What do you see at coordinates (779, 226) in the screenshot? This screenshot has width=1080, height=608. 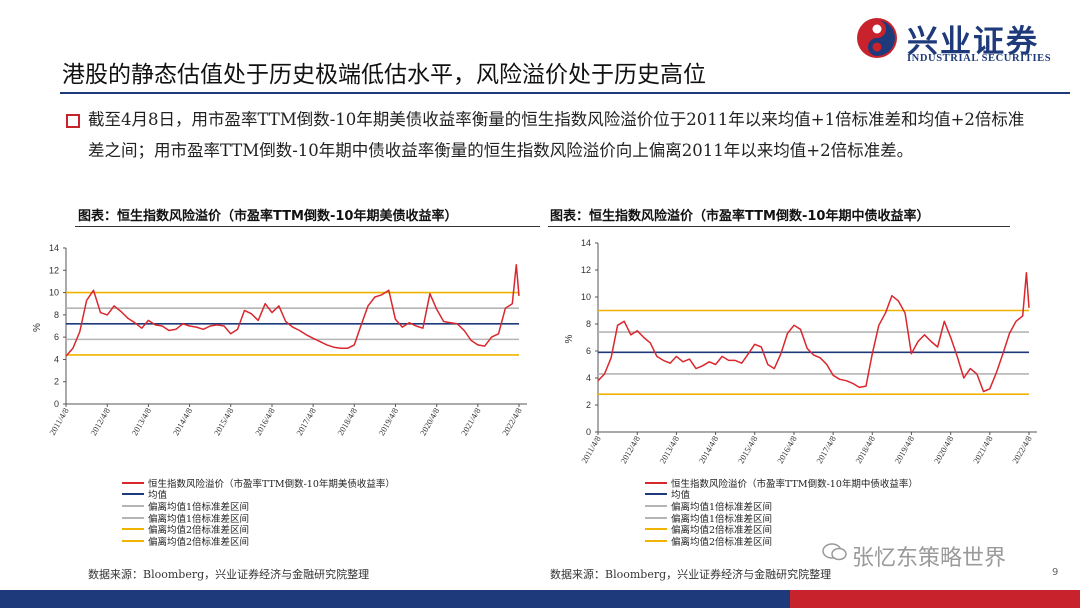 I see `chart-title-rule-right` at bounding box center [779, 226].